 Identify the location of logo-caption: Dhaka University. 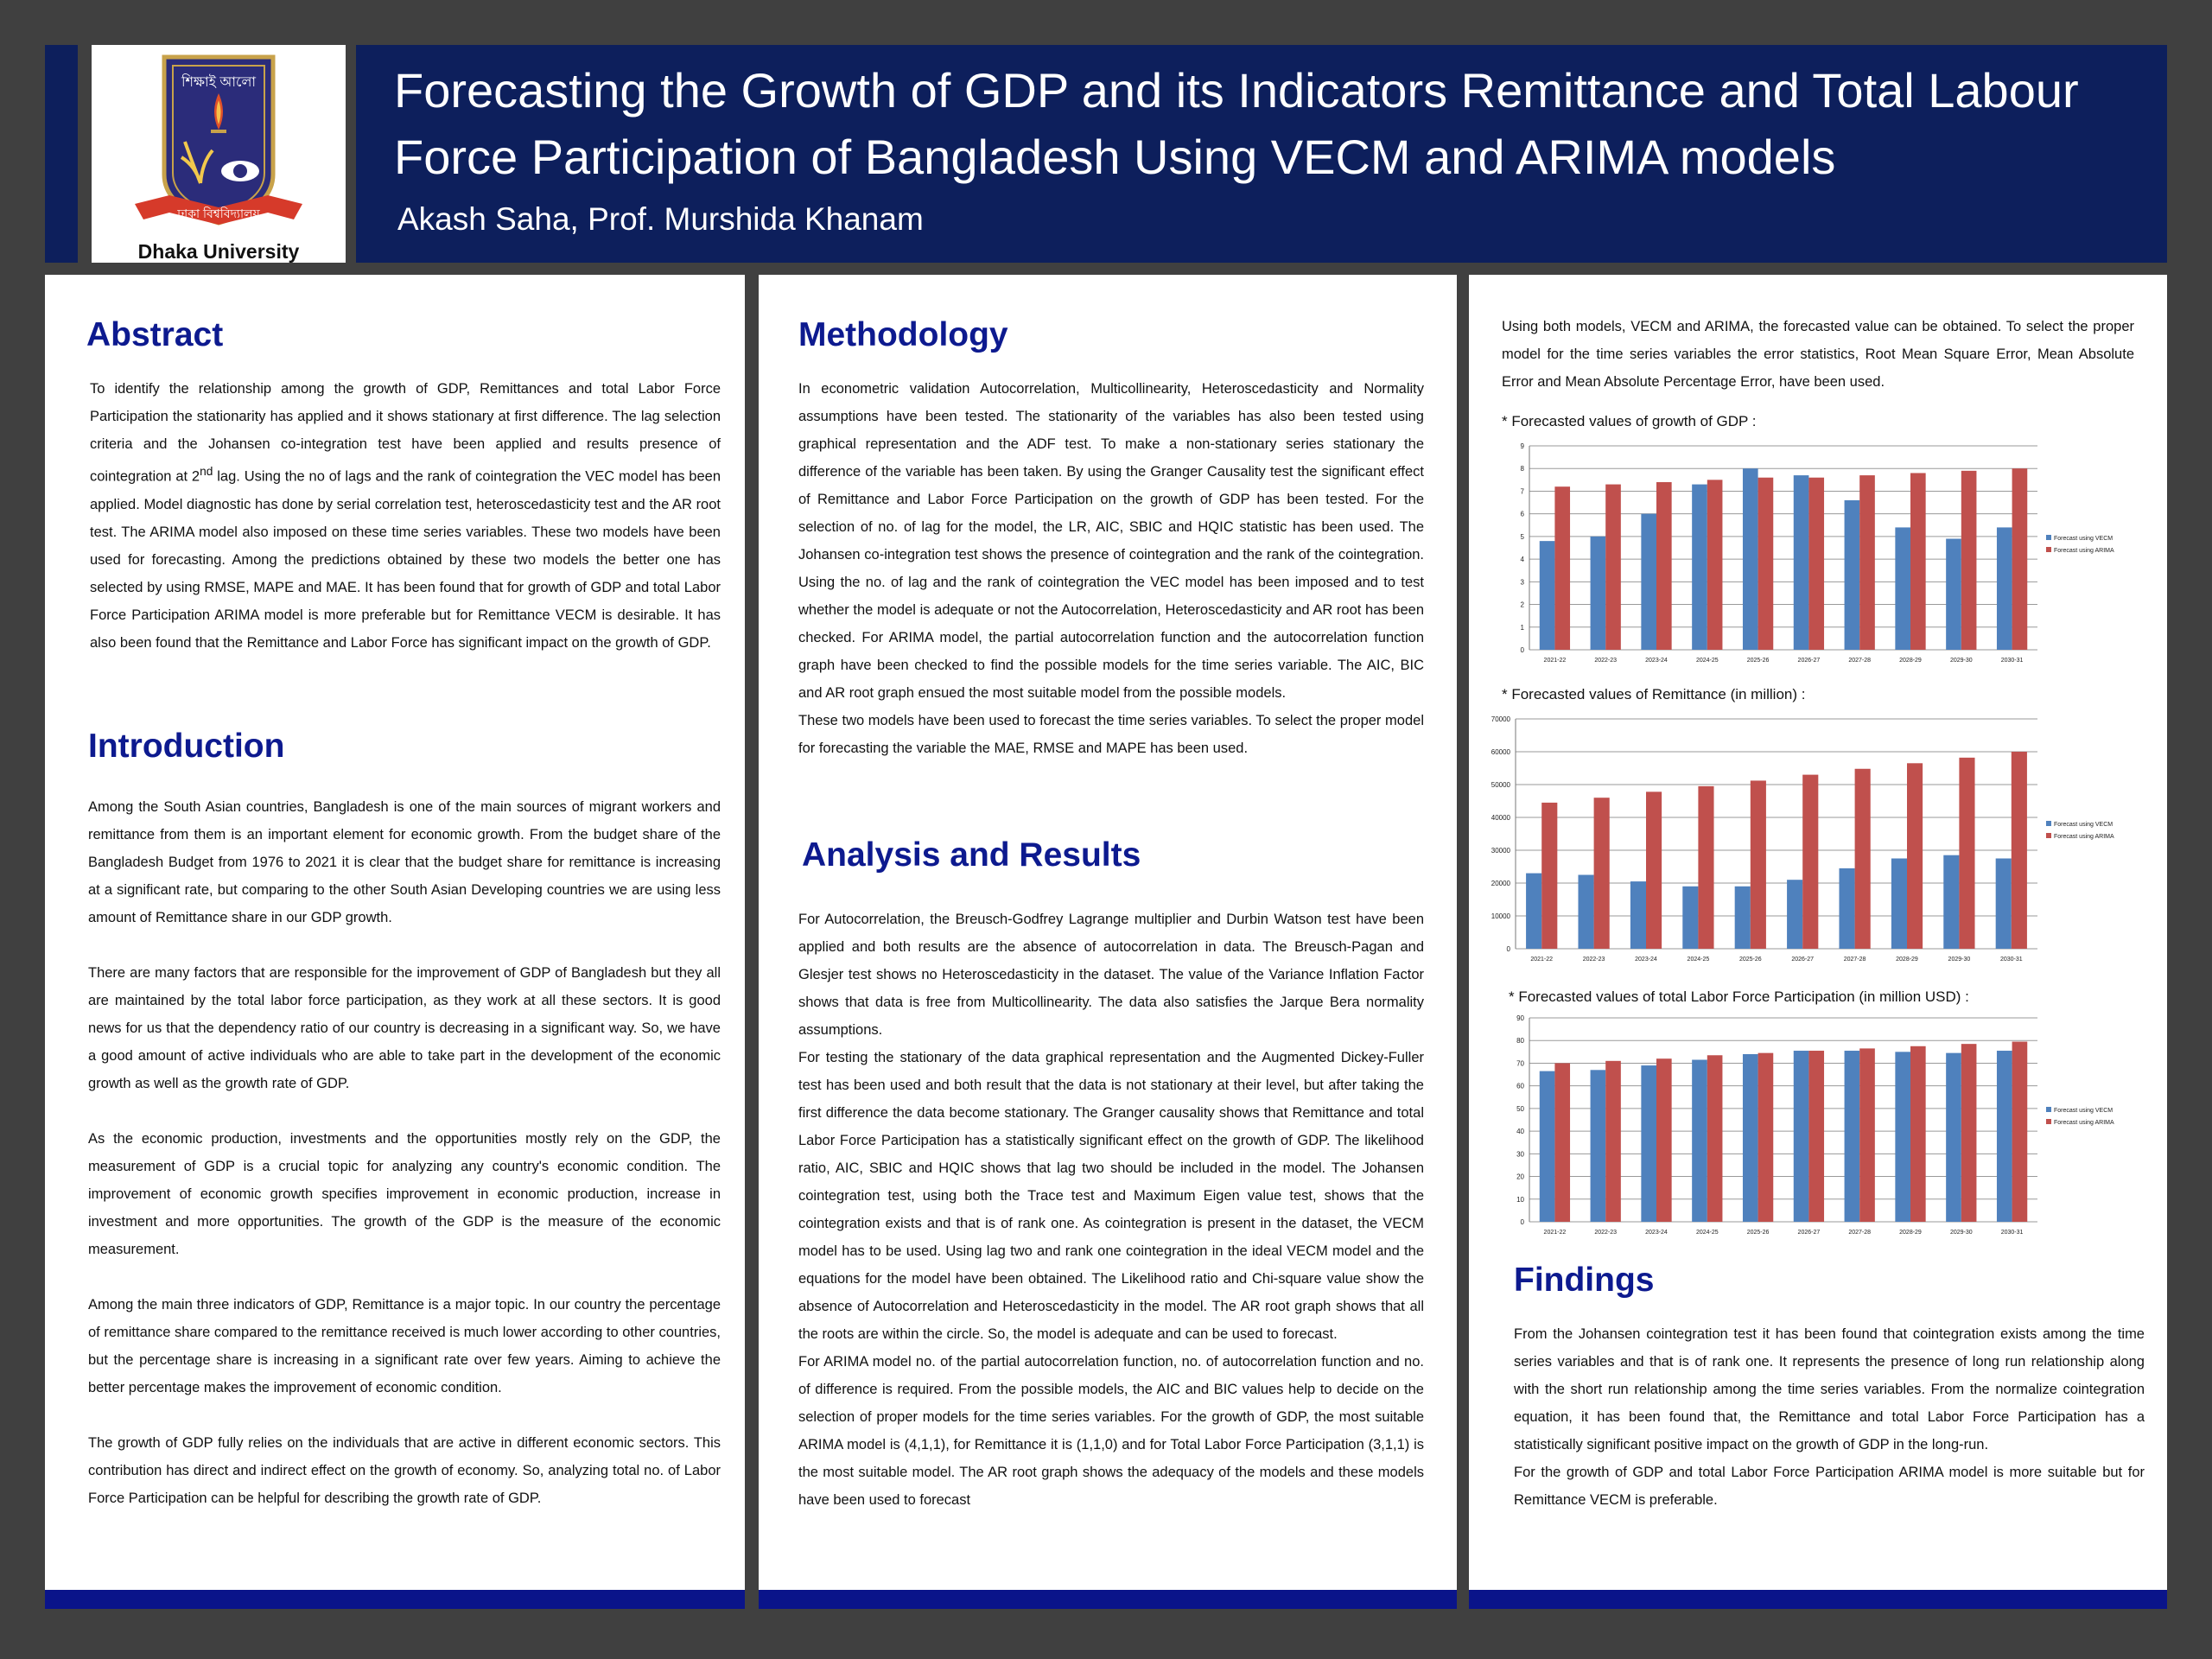
(218, 251).